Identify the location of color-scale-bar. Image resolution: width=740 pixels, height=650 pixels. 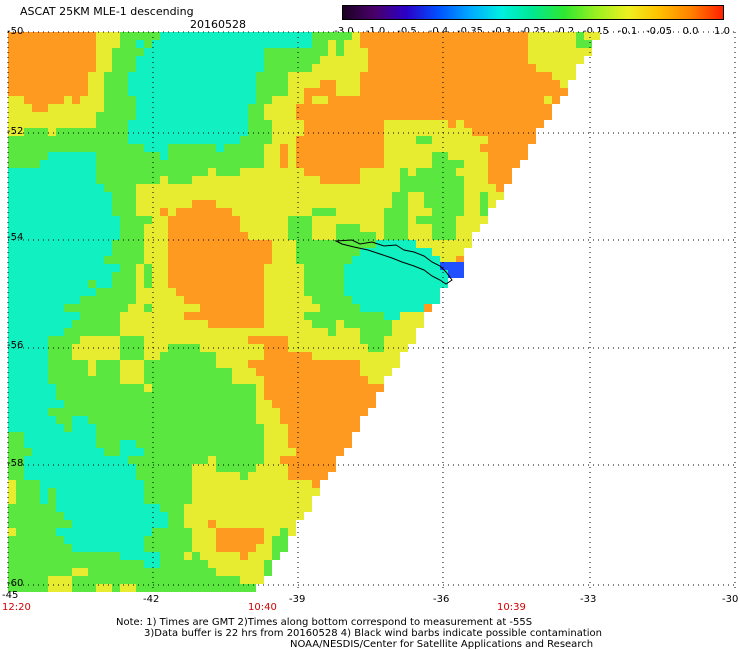
(533, 12).